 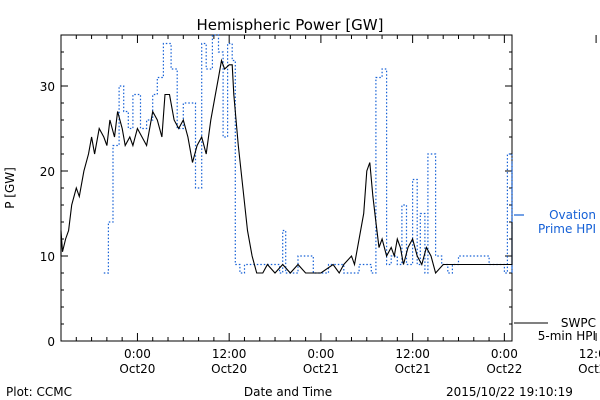 I want to click on y-axis-label: P [GW], so click(x=10, y=188).